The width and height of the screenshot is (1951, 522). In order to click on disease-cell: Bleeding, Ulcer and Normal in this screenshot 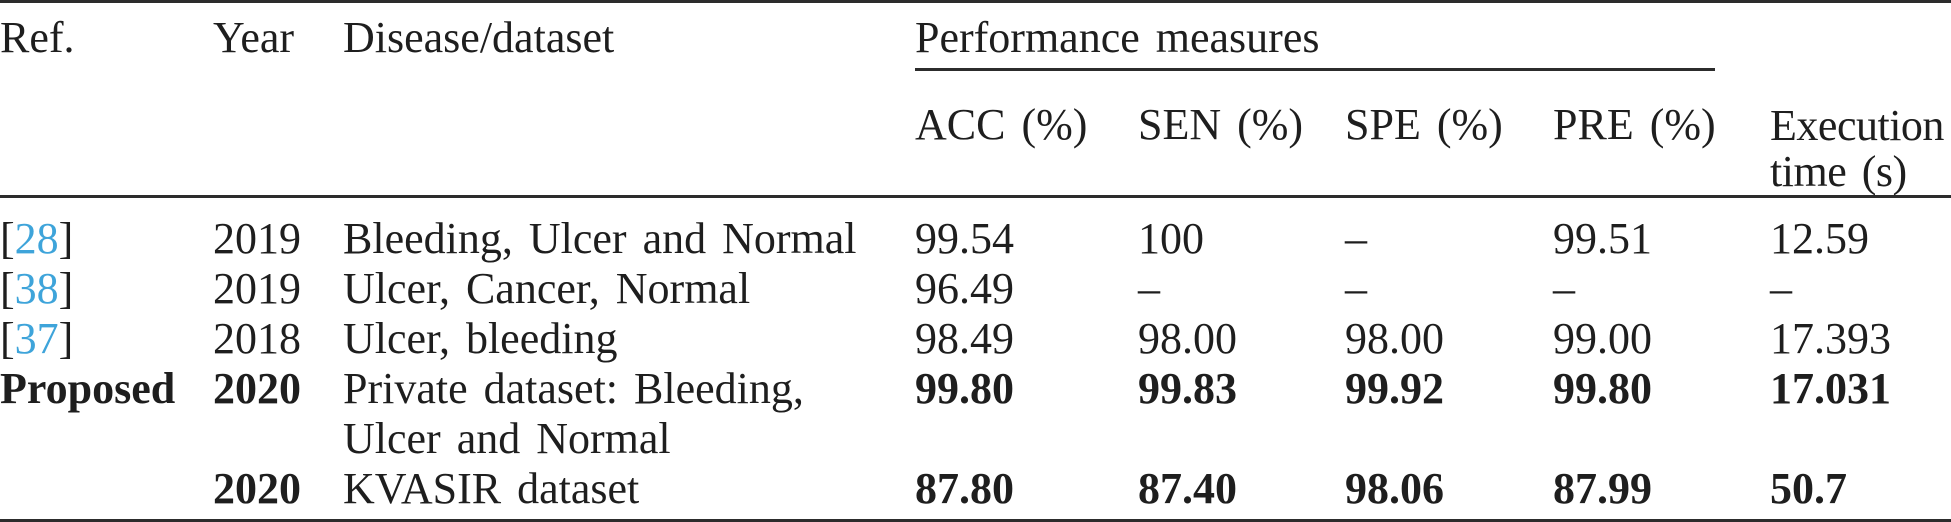, I will do `click(600, 238)`.